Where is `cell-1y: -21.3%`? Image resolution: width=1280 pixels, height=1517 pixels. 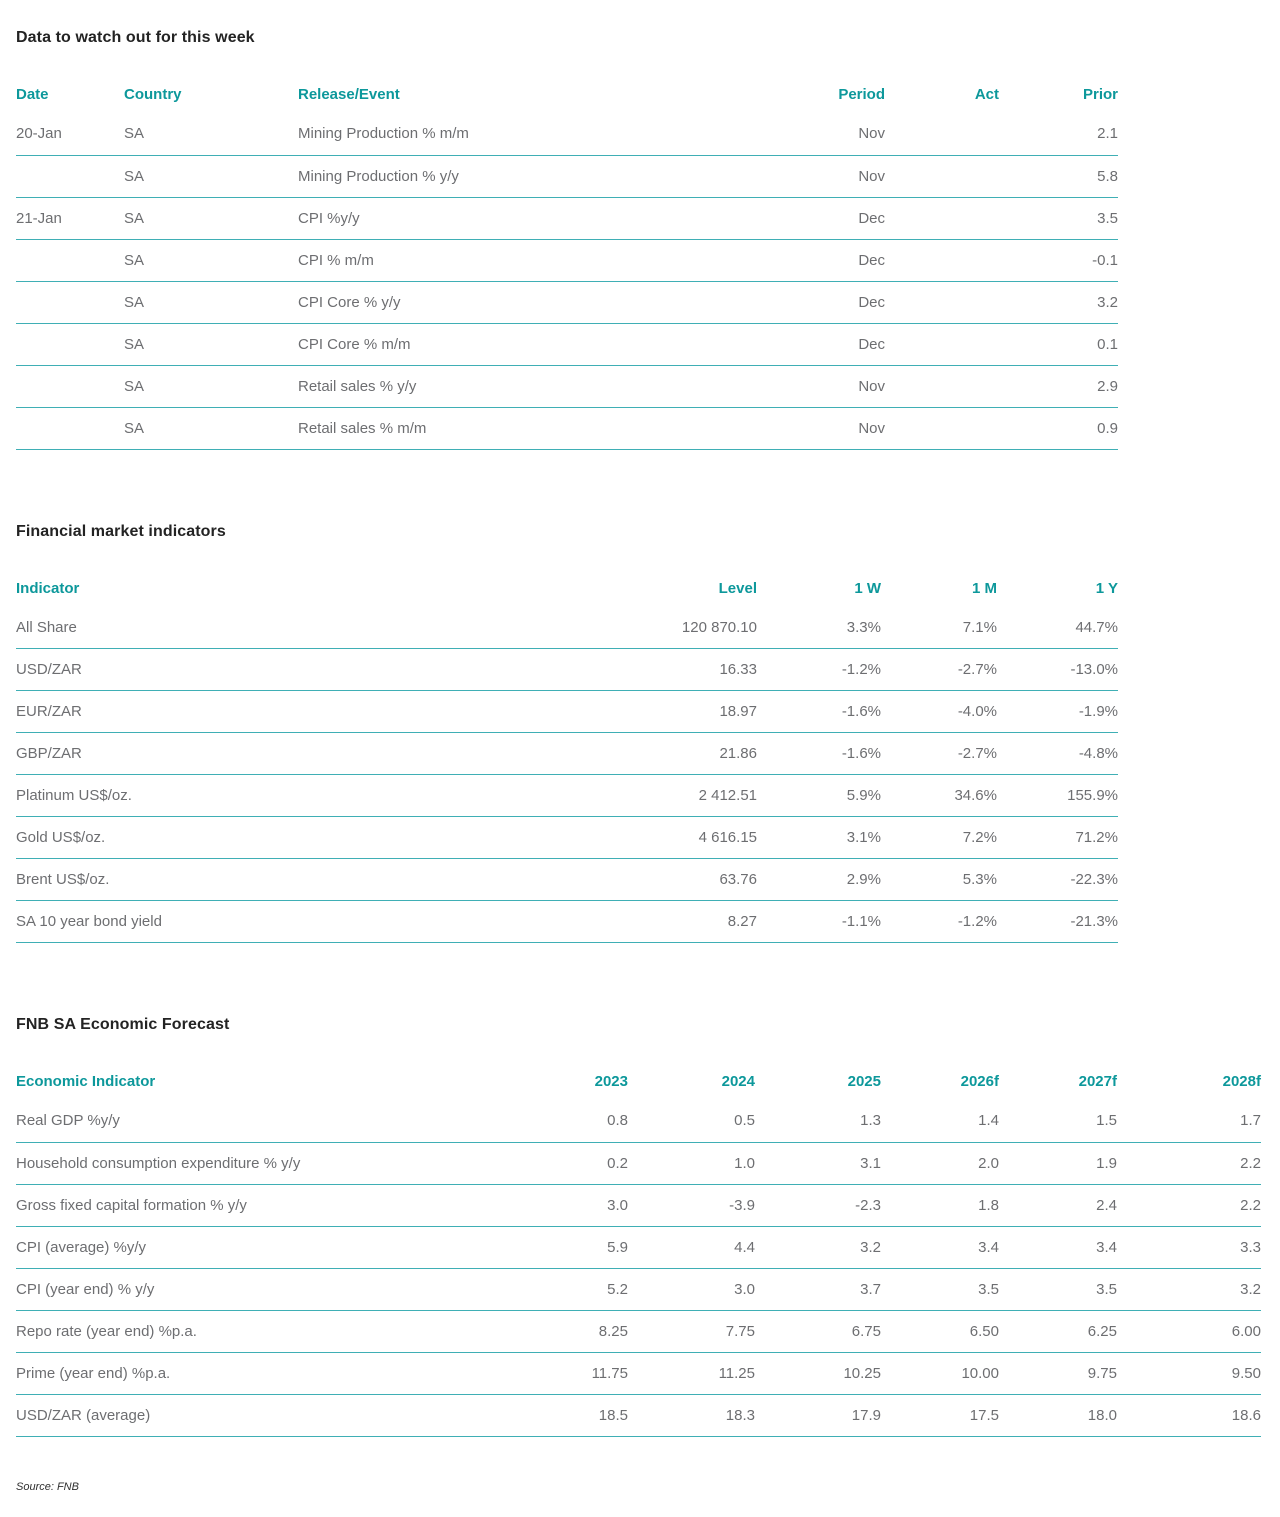
cell-1y: -21.3% is located at coordinates (1057, 921).